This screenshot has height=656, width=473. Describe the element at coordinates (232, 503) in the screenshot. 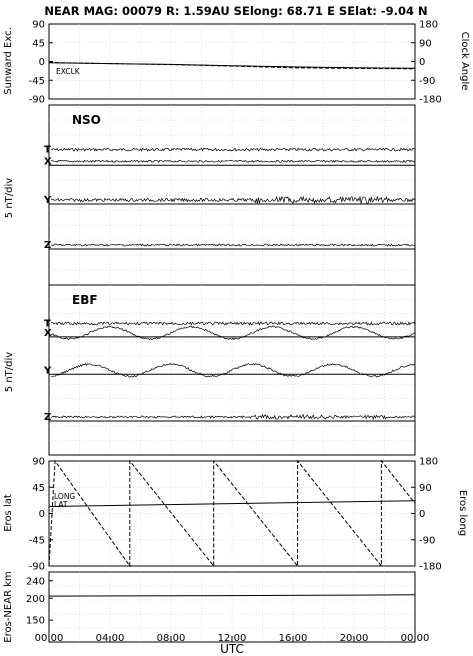

I see `series-line-lat` at that location.